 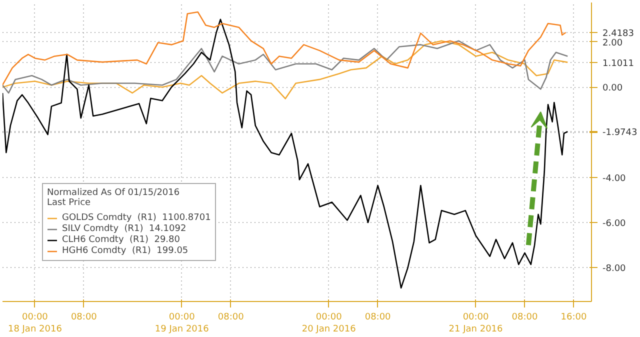 What do you see at coordinates (618, 34) in the screenshot?
I see `y-tick-label: 2.4183` at bounding box center [618, 34].